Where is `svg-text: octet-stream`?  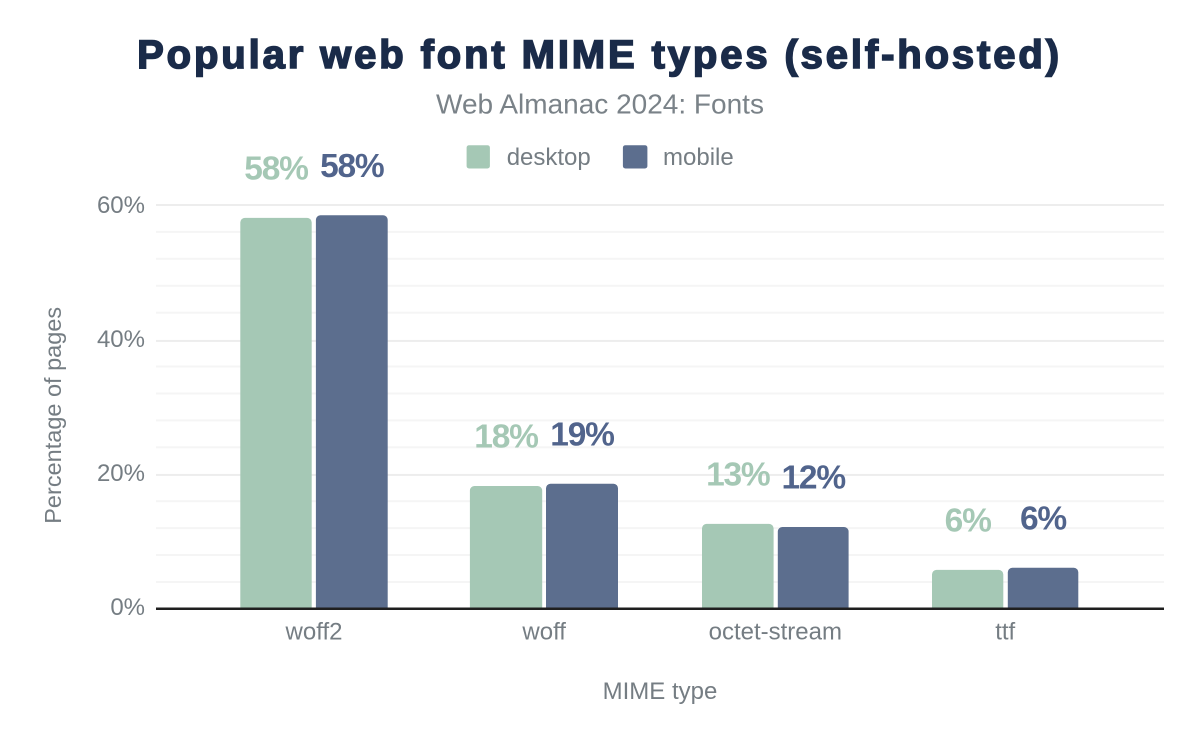
svg-text: octet-stream is located at coordinates (775, 632).